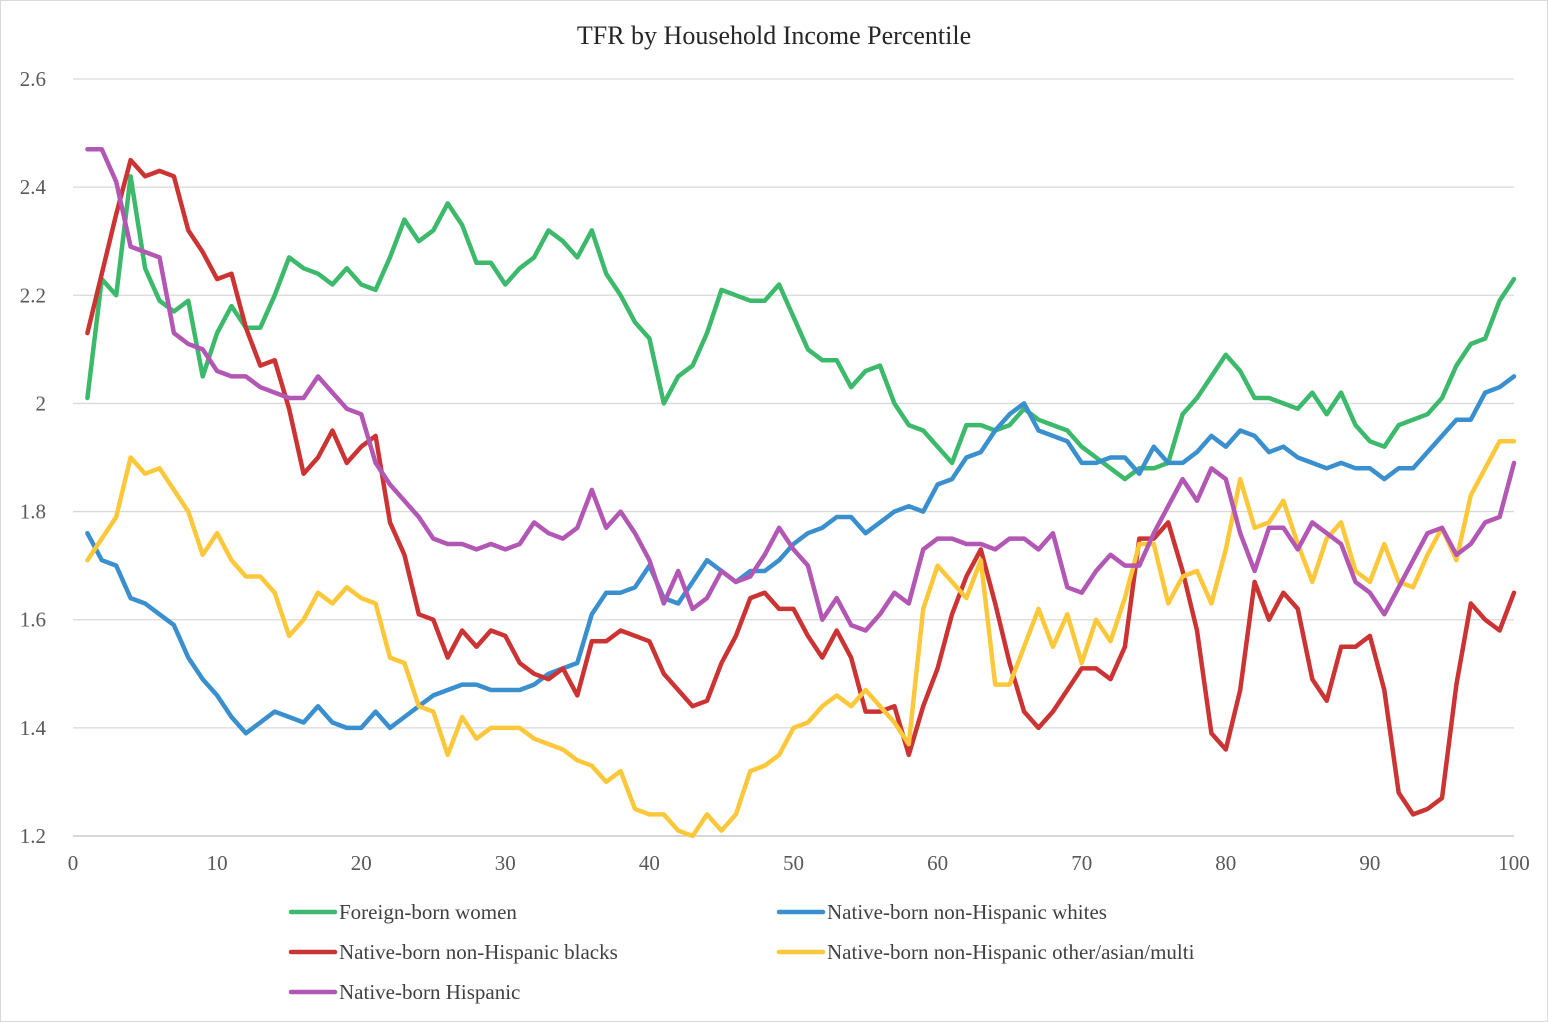  Describe the element at coordinates (33, 295) in the screenshot. I see `y-tick-label: 2.2` at that location.